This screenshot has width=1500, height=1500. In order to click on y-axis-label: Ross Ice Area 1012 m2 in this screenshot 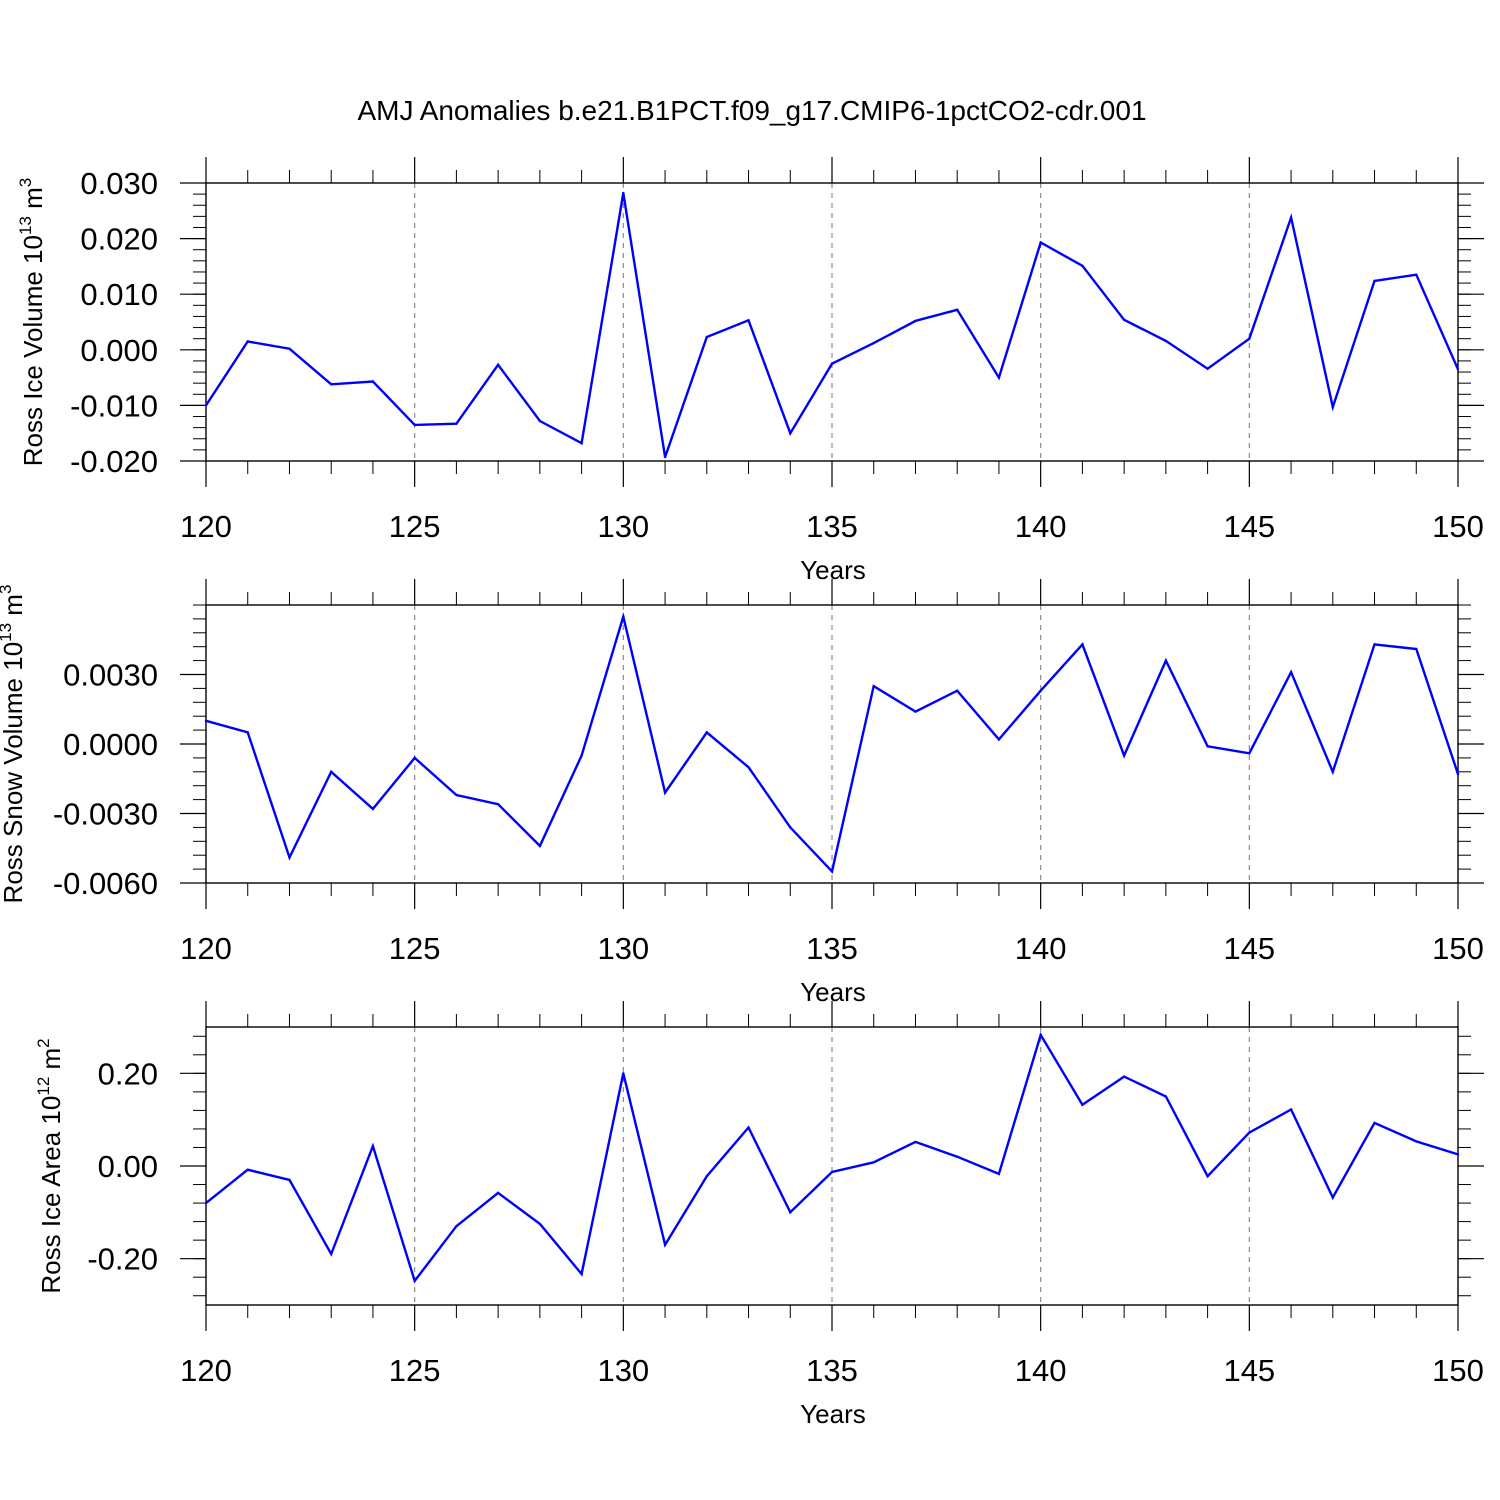, I will do `click(50, 1165)`.